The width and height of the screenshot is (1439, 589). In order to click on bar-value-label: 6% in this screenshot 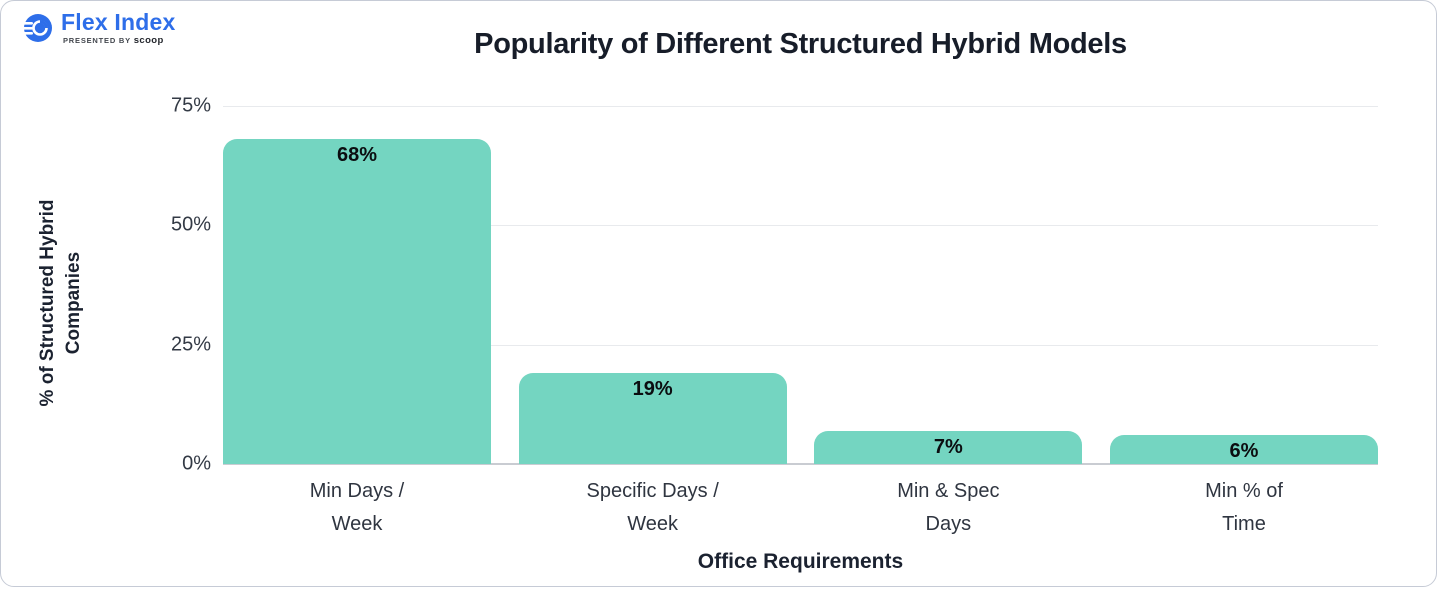, I will do `click(1244, 451)`.